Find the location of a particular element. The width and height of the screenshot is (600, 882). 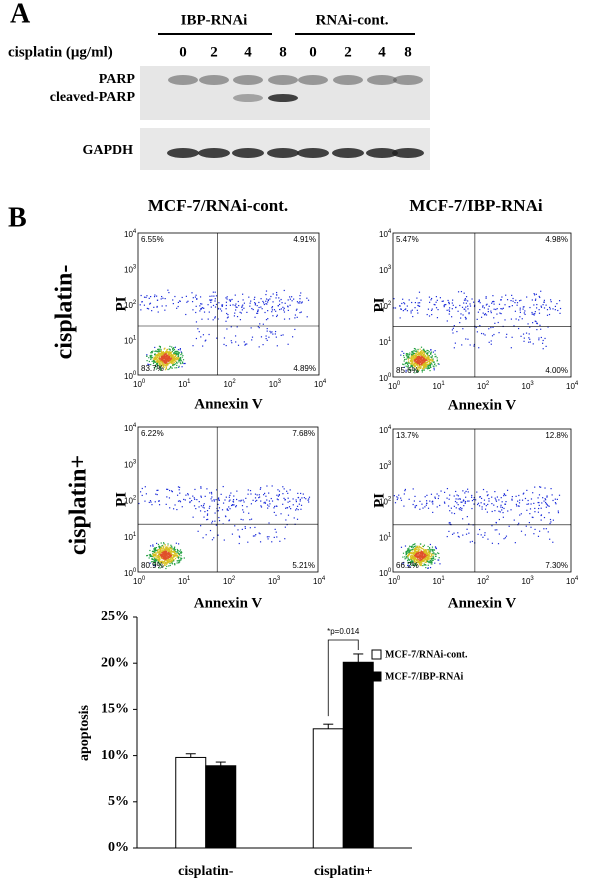

dose-label: 4 is located at coordinates (382, 52).